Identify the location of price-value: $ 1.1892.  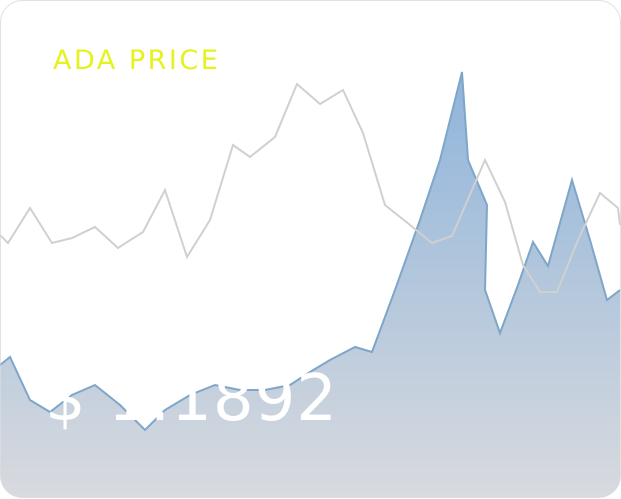
(191, 399).